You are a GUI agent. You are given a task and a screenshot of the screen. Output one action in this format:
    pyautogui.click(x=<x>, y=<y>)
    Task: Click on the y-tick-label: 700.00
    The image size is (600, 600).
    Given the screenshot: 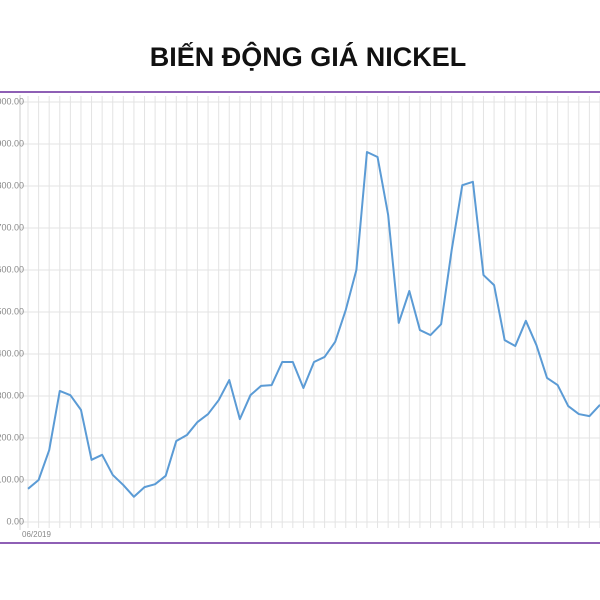 What is the action you would take?
    pyautogui.click(x=12, y=227)
    